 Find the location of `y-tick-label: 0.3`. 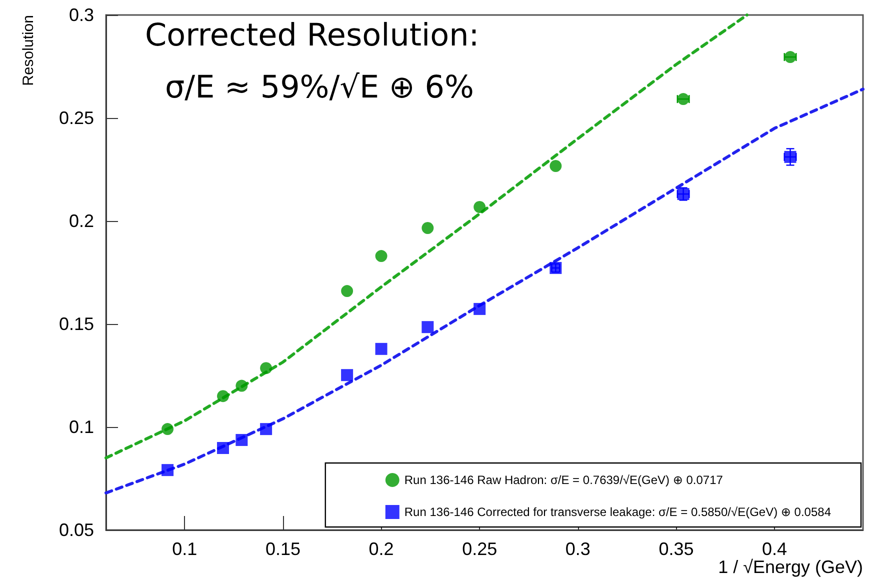

y-tick-label: 0.3 is located at coordinates (81, 15).